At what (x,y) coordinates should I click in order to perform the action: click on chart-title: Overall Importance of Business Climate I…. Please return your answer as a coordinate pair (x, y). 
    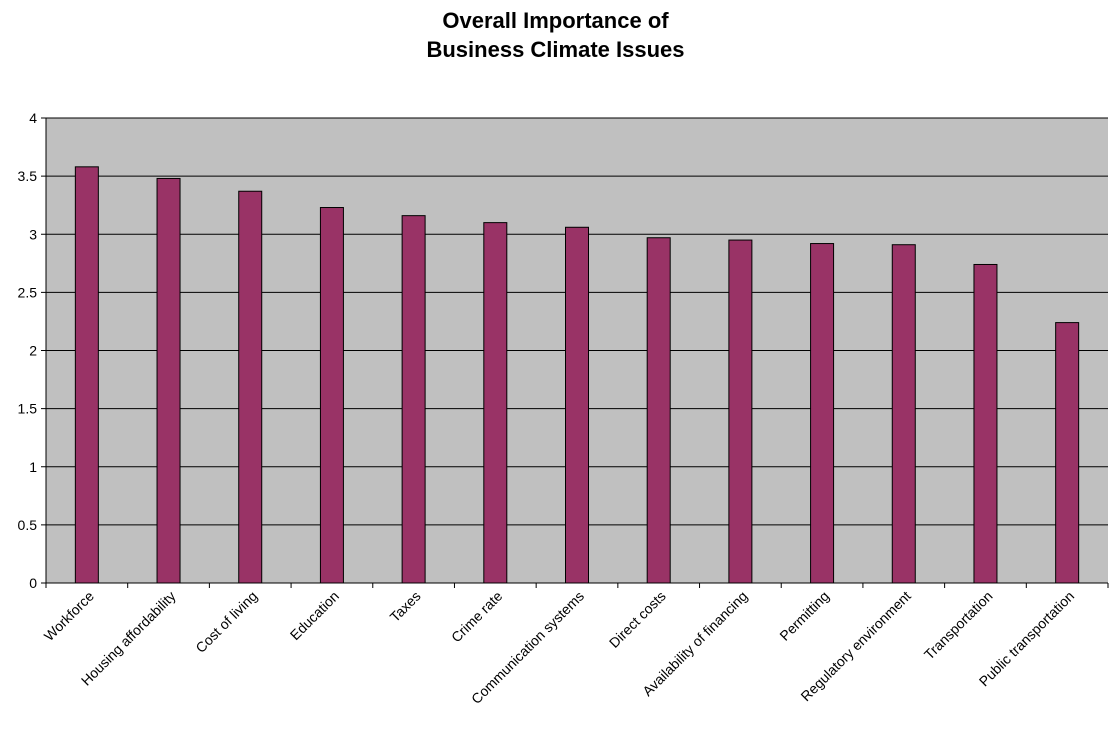
    Looking at the image, I should click on (555, 35).